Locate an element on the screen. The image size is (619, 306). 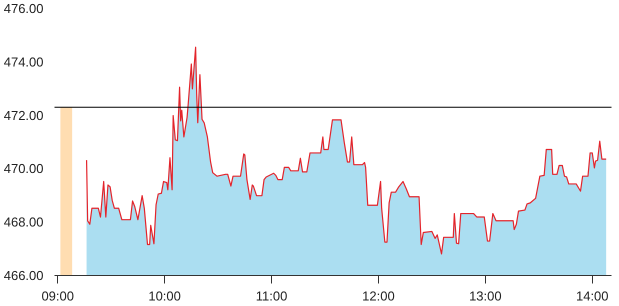
x-tick-label: 13:00 is located at coordinates (485, 296).